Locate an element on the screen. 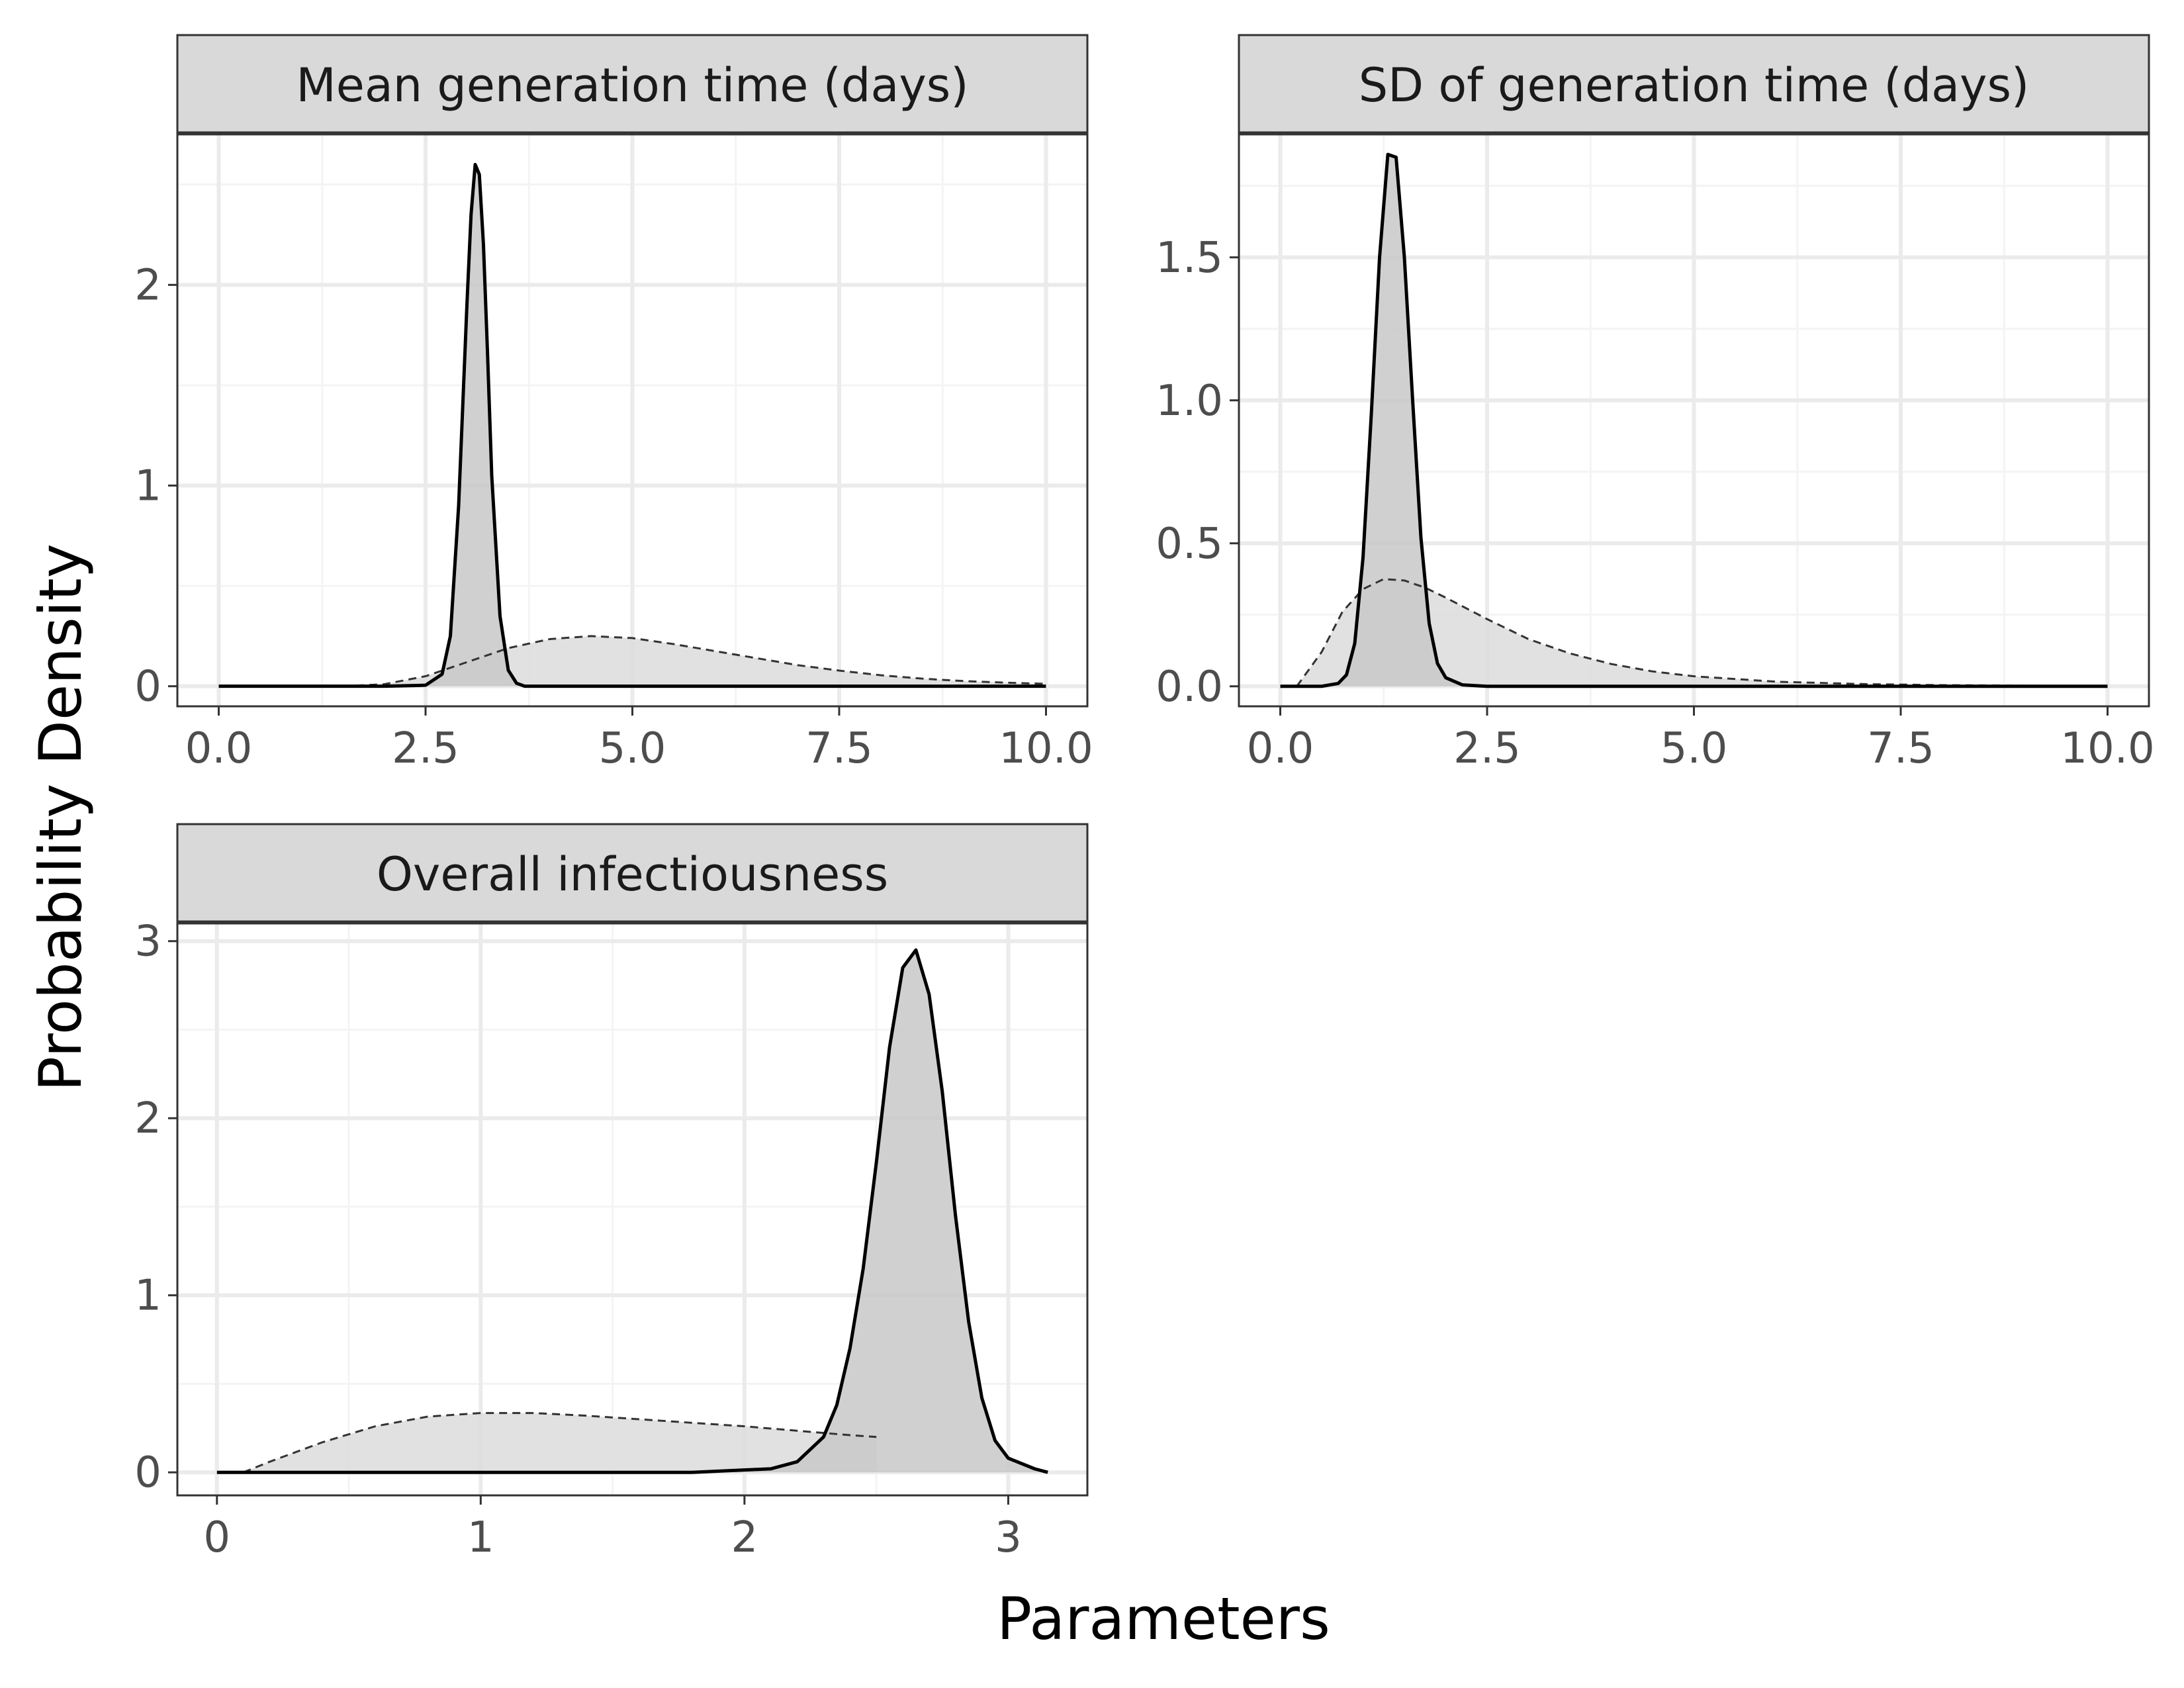  y-axis: 0 1 2 is located at coordinates (155, 486).